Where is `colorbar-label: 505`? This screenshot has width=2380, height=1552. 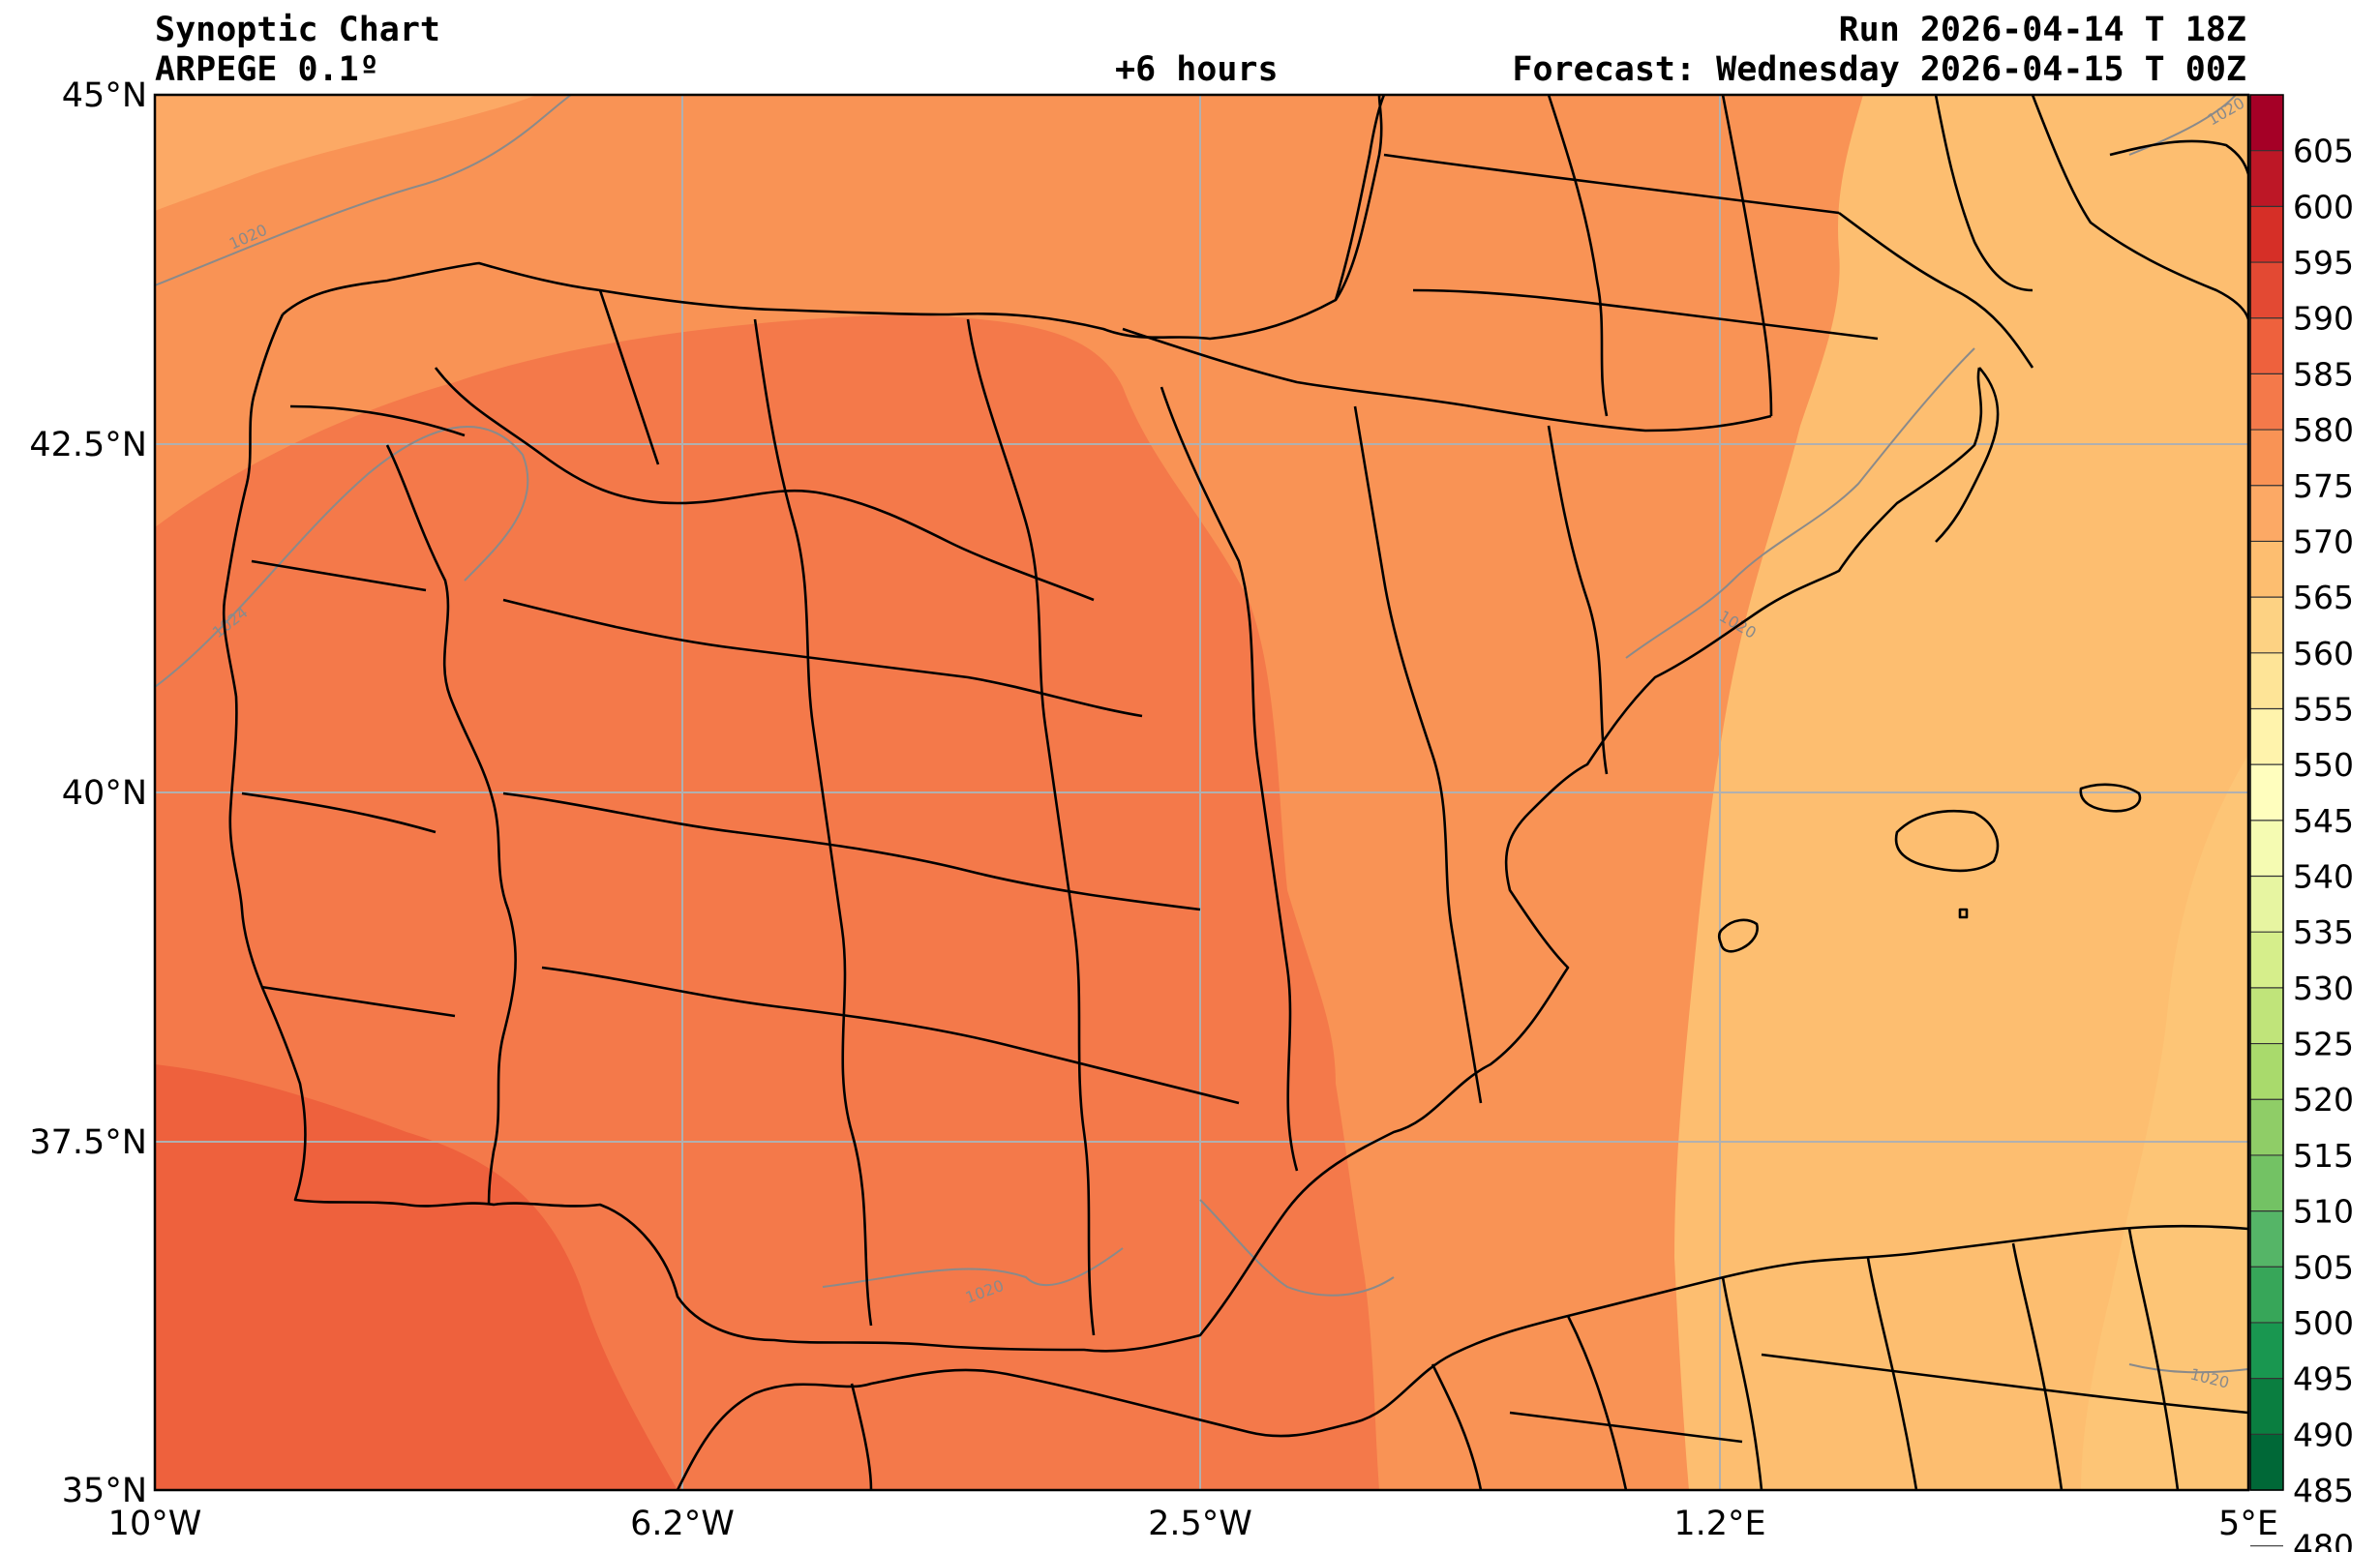 colorbar-label: 505 is located at coordinates (2323, 1267).